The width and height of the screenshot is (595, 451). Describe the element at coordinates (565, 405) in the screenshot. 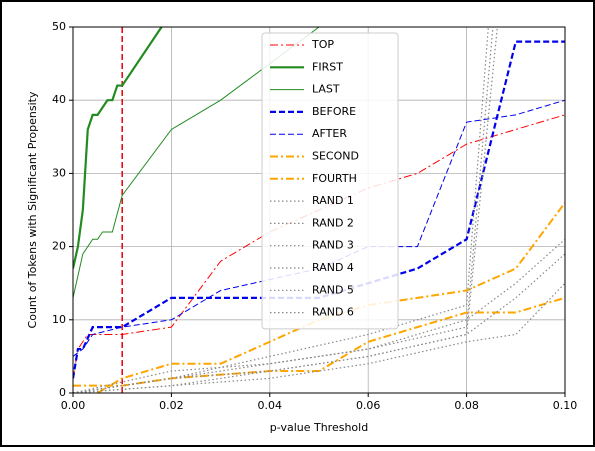

I see `x-tick-label: 0.10` at that location.